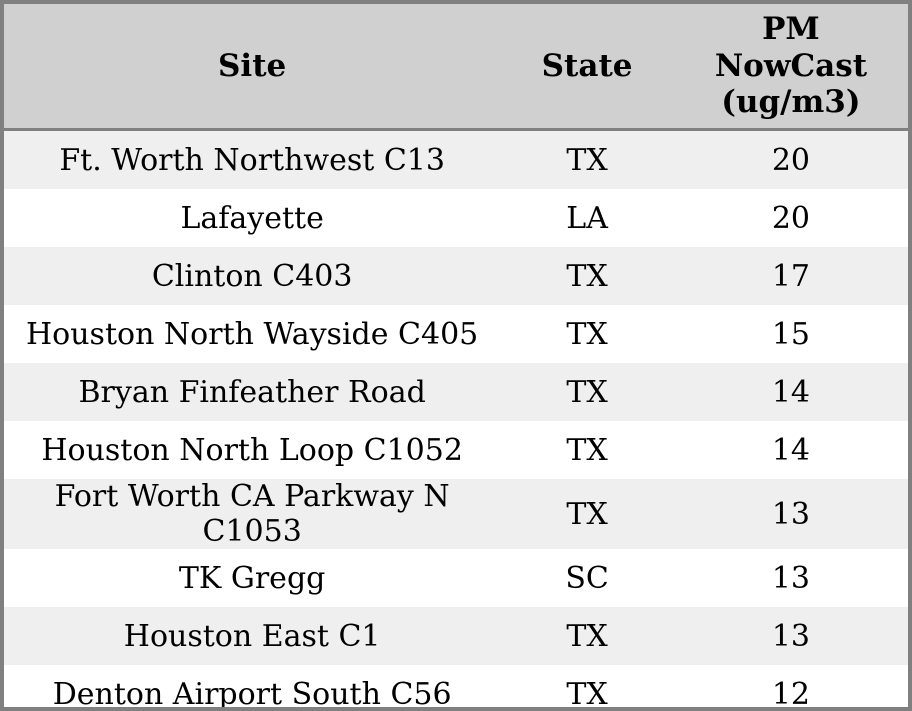 This screenshot has height=711, width=912. What do you see at coordinates (456, 688) in the screenshot?
I see `table-row: Denton Airport South C56 TX 12` at bounding box center [456, 688].